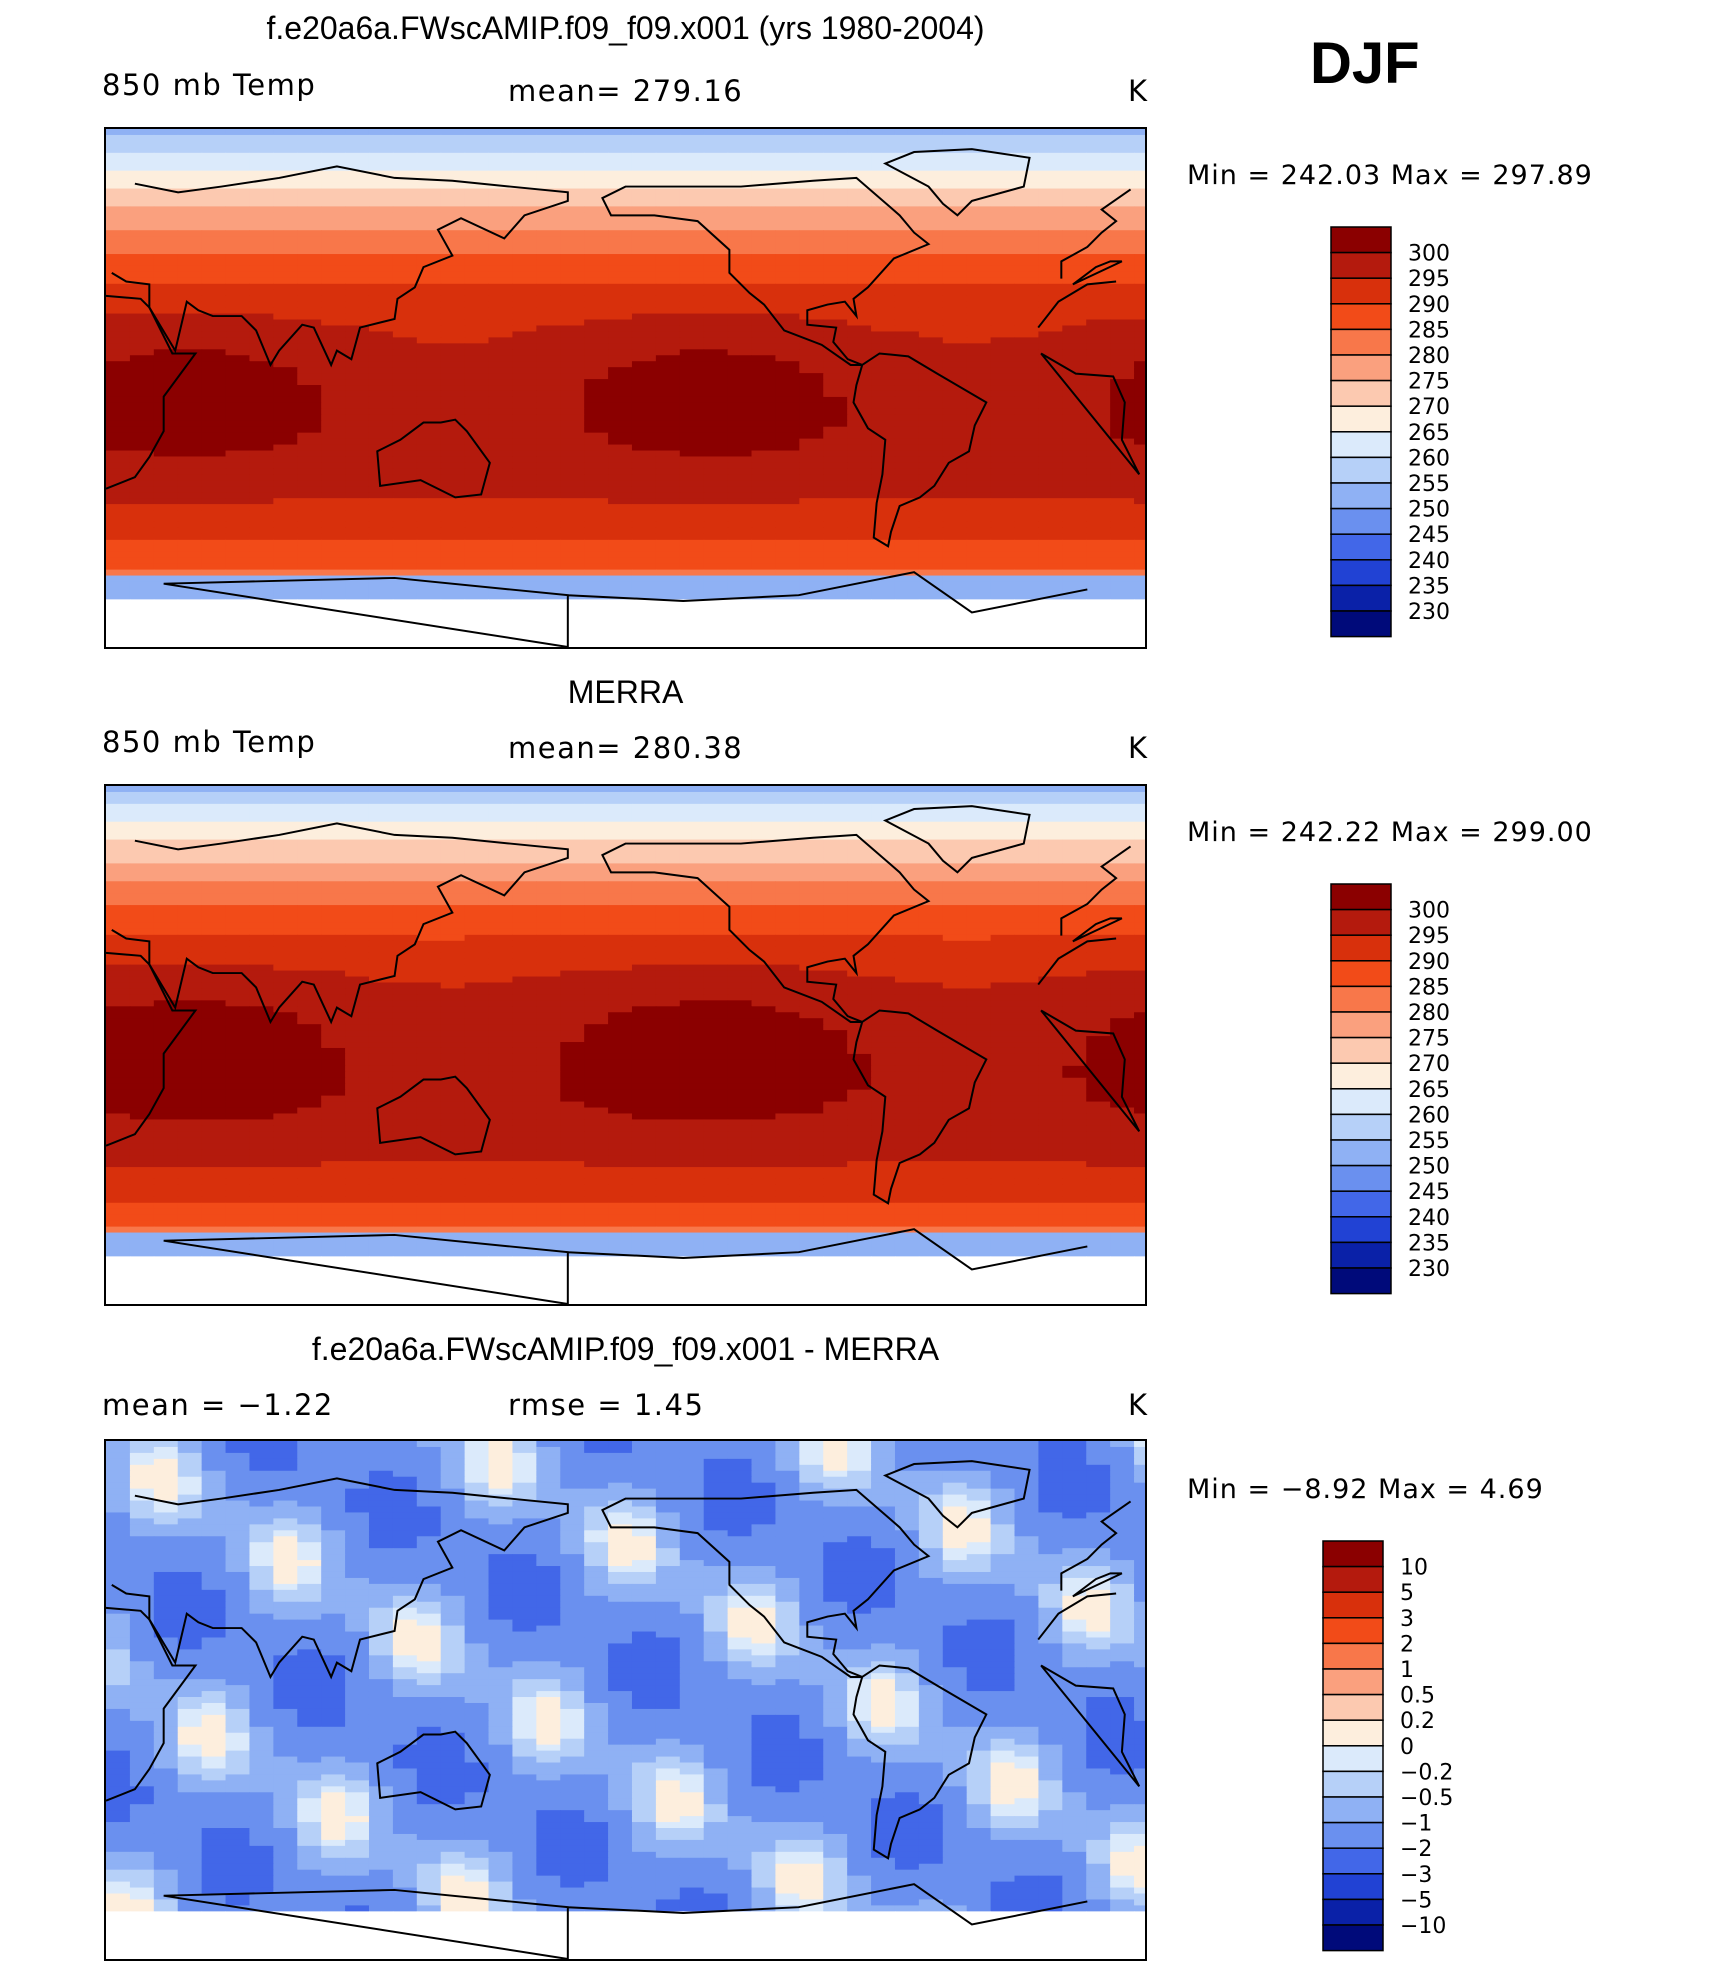  Describe the element at coordinates (1416, 1875) in the screenshot. I see `colorbar-tick-label: −3` at that location.